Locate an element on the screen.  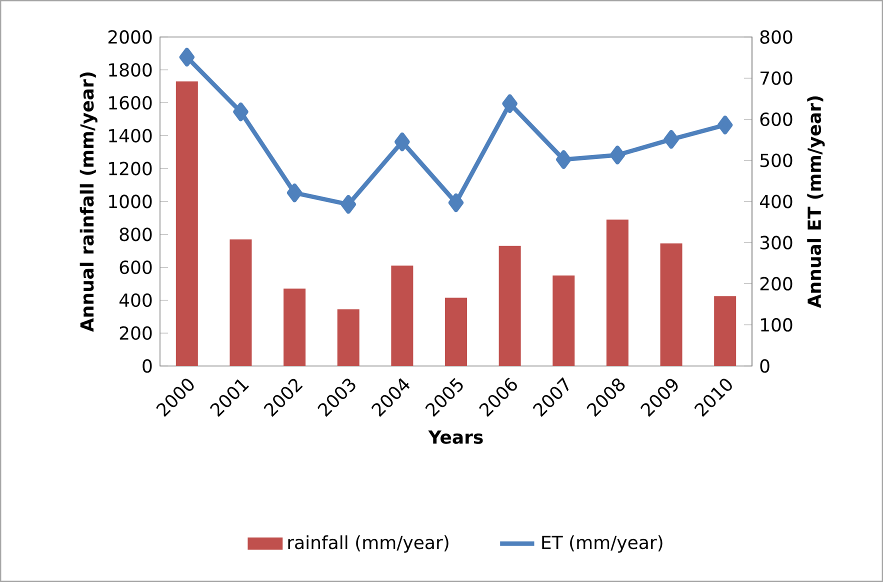
legend-label: ET (mm/year) is located at coordinates (602, 544).